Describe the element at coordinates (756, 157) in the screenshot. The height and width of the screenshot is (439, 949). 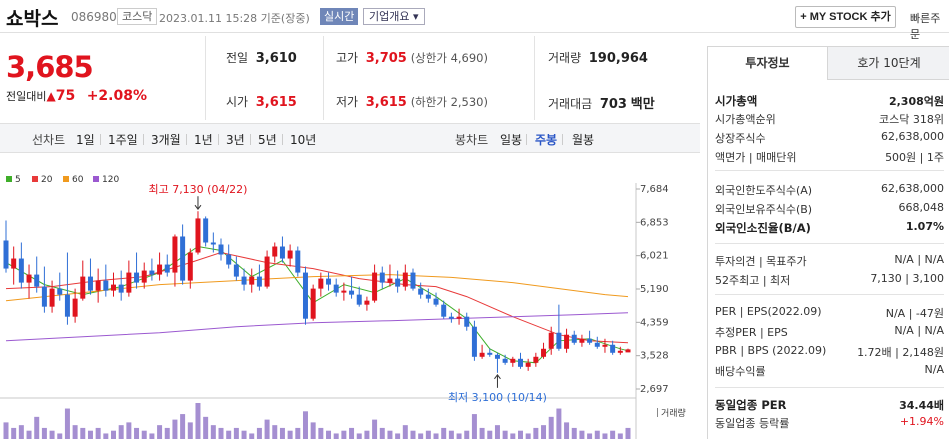
I see `info-label: 액면가 | 매매단위` at that location.